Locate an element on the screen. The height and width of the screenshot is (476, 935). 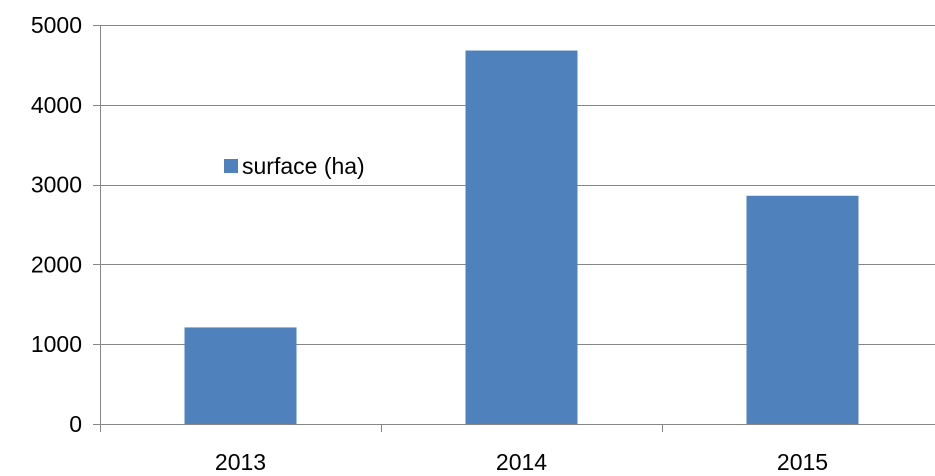
x-tick-label: 2013 is located at coordinates (240, 462).